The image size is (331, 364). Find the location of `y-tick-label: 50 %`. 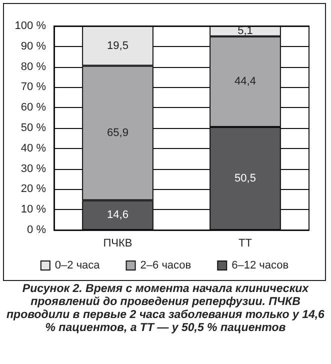

y-tick-label: 50 % is located at coordinates (33, 128).